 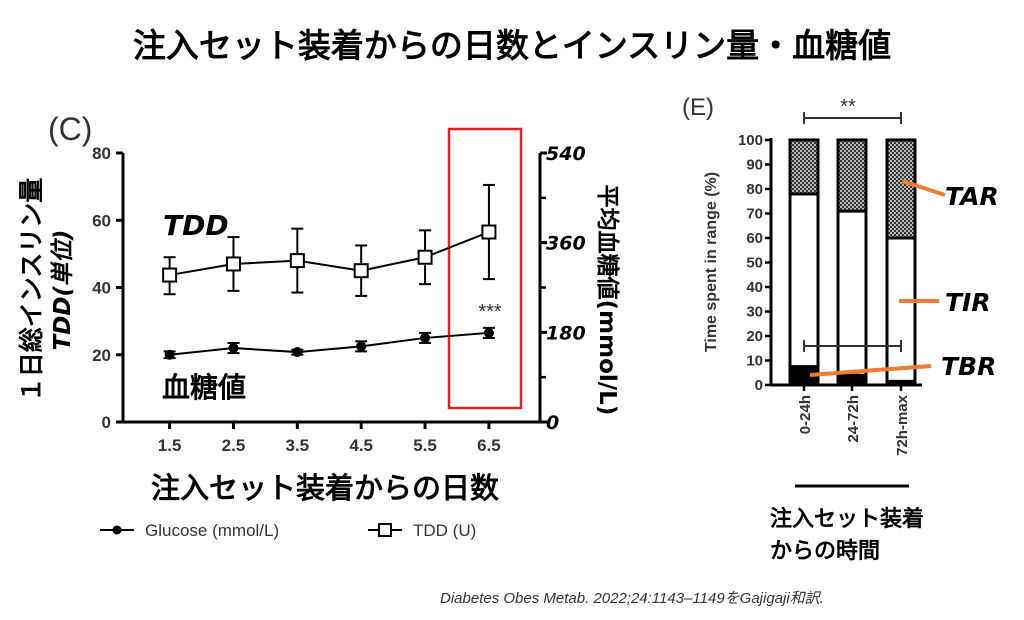 I want to click on y-tick-label-left: 0, so click(x=106, y=422).